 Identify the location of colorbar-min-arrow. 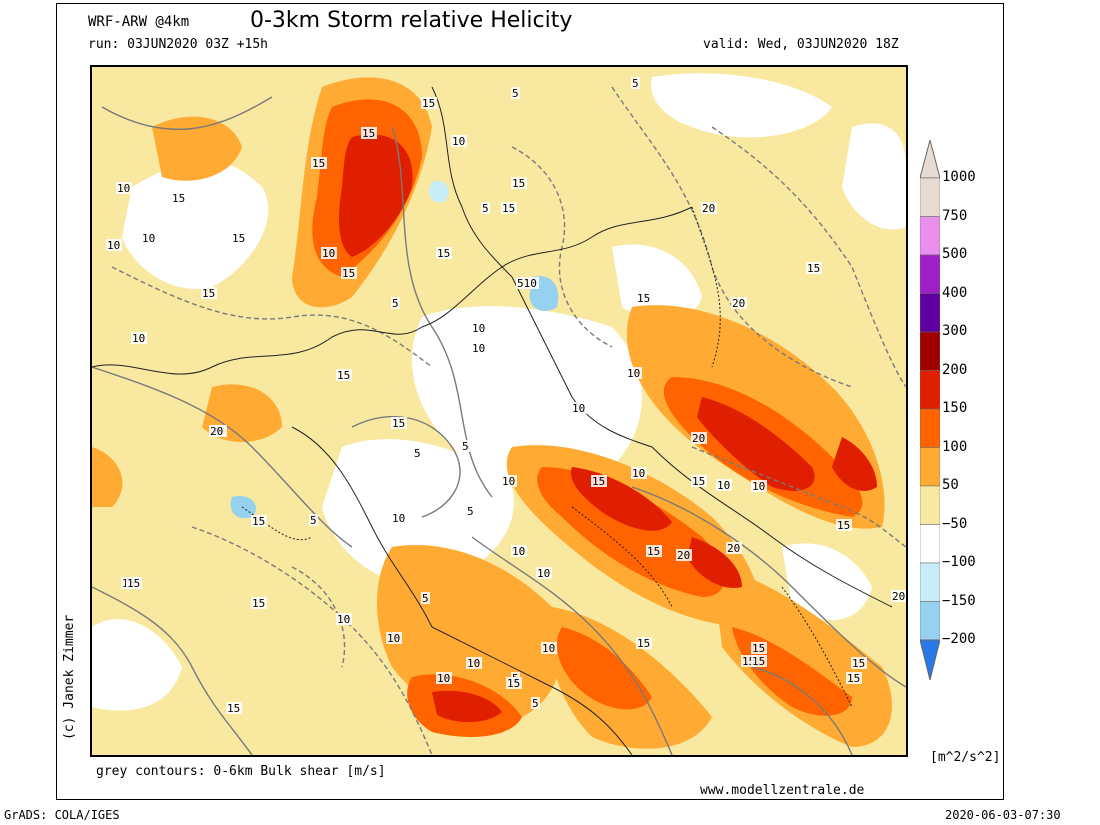
(930, 659).